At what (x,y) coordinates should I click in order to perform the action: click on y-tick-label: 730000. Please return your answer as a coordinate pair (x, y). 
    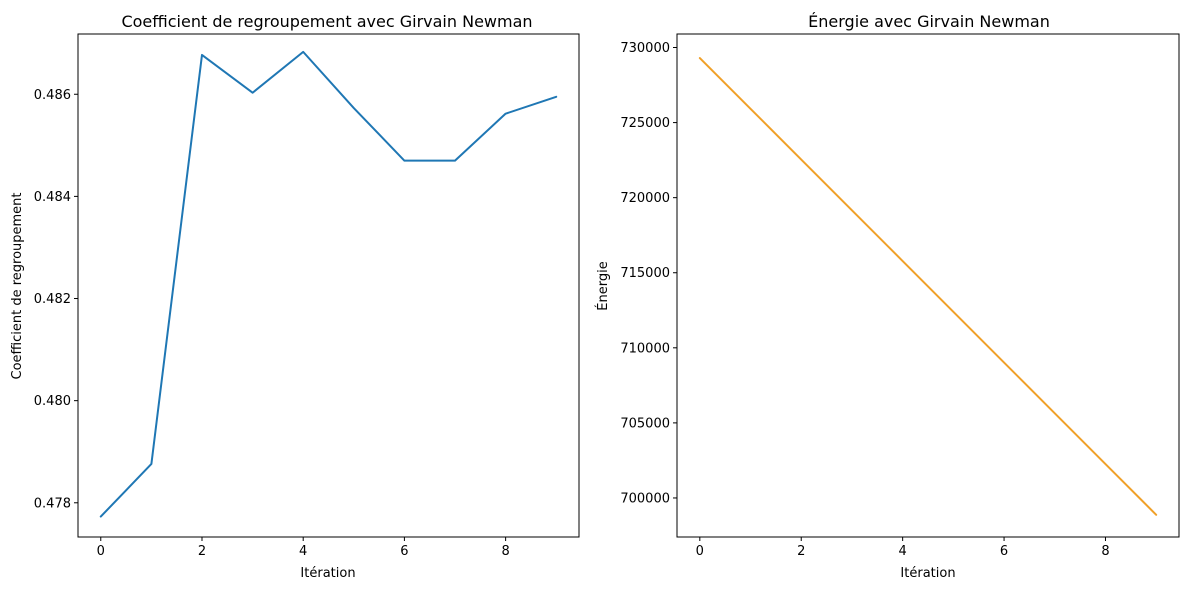
    Looking at the image, I should click on (645, 48).